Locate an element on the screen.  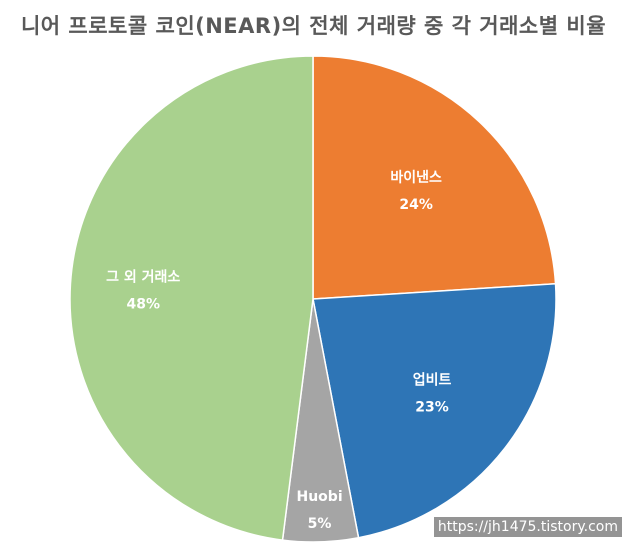
watermark: https://jh1475.tistory.com is located at coordinates (527, 527).